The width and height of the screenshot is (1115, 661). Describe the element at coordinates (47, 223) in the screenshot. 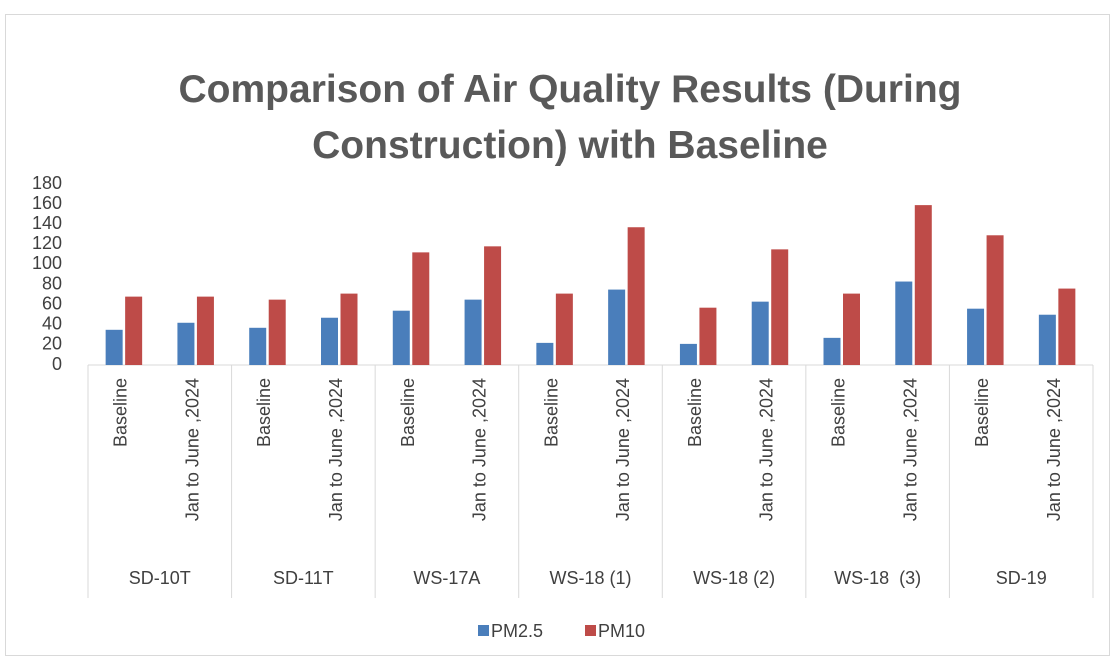

I see `y-tick-label: 140` at that location.